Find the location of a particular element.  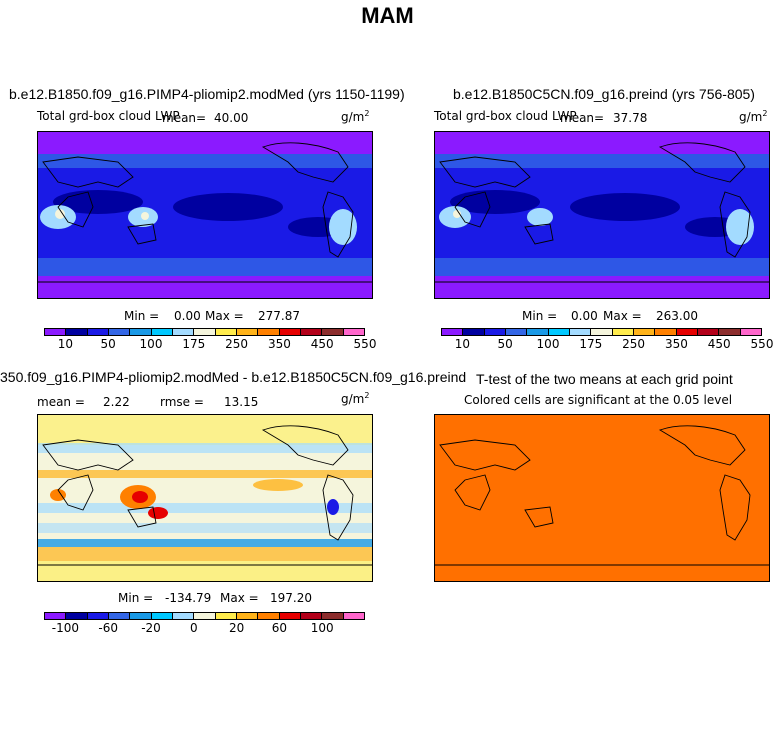

panel3-max-label: Max = is located at coordinates (239, 598).